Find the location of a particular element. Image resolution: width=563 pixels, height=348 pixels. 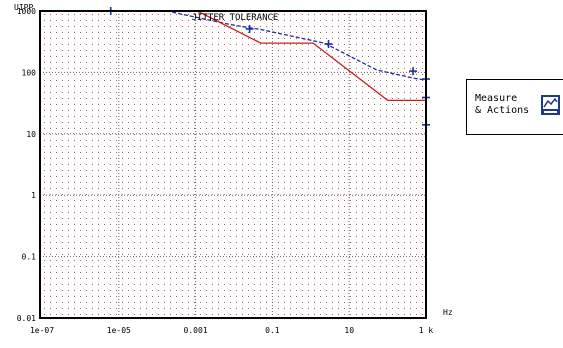

x-tick-label: 1 k is located at coordinates (426, 330).